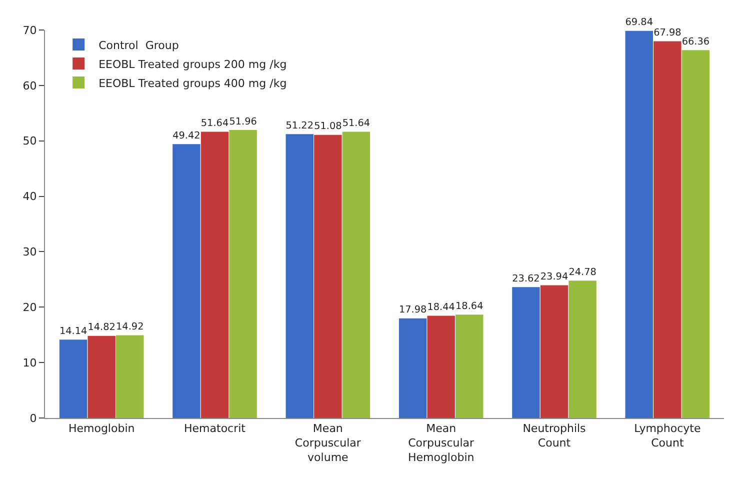 The image size is (739, 493). Describe the element at coordinates (130, 327) in the screenshot. I see `data-label: 14.92` at that location.